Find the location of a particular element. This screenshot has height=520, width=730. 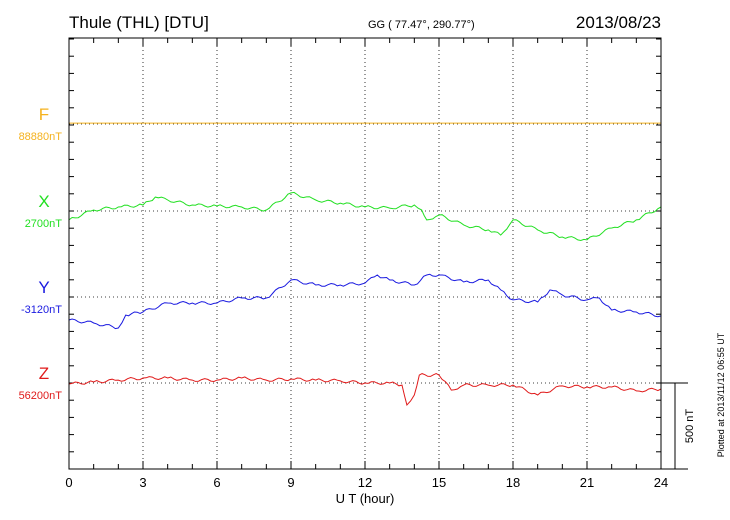

baseline-label-z: 56200nT is located at coordinates (41, 396).